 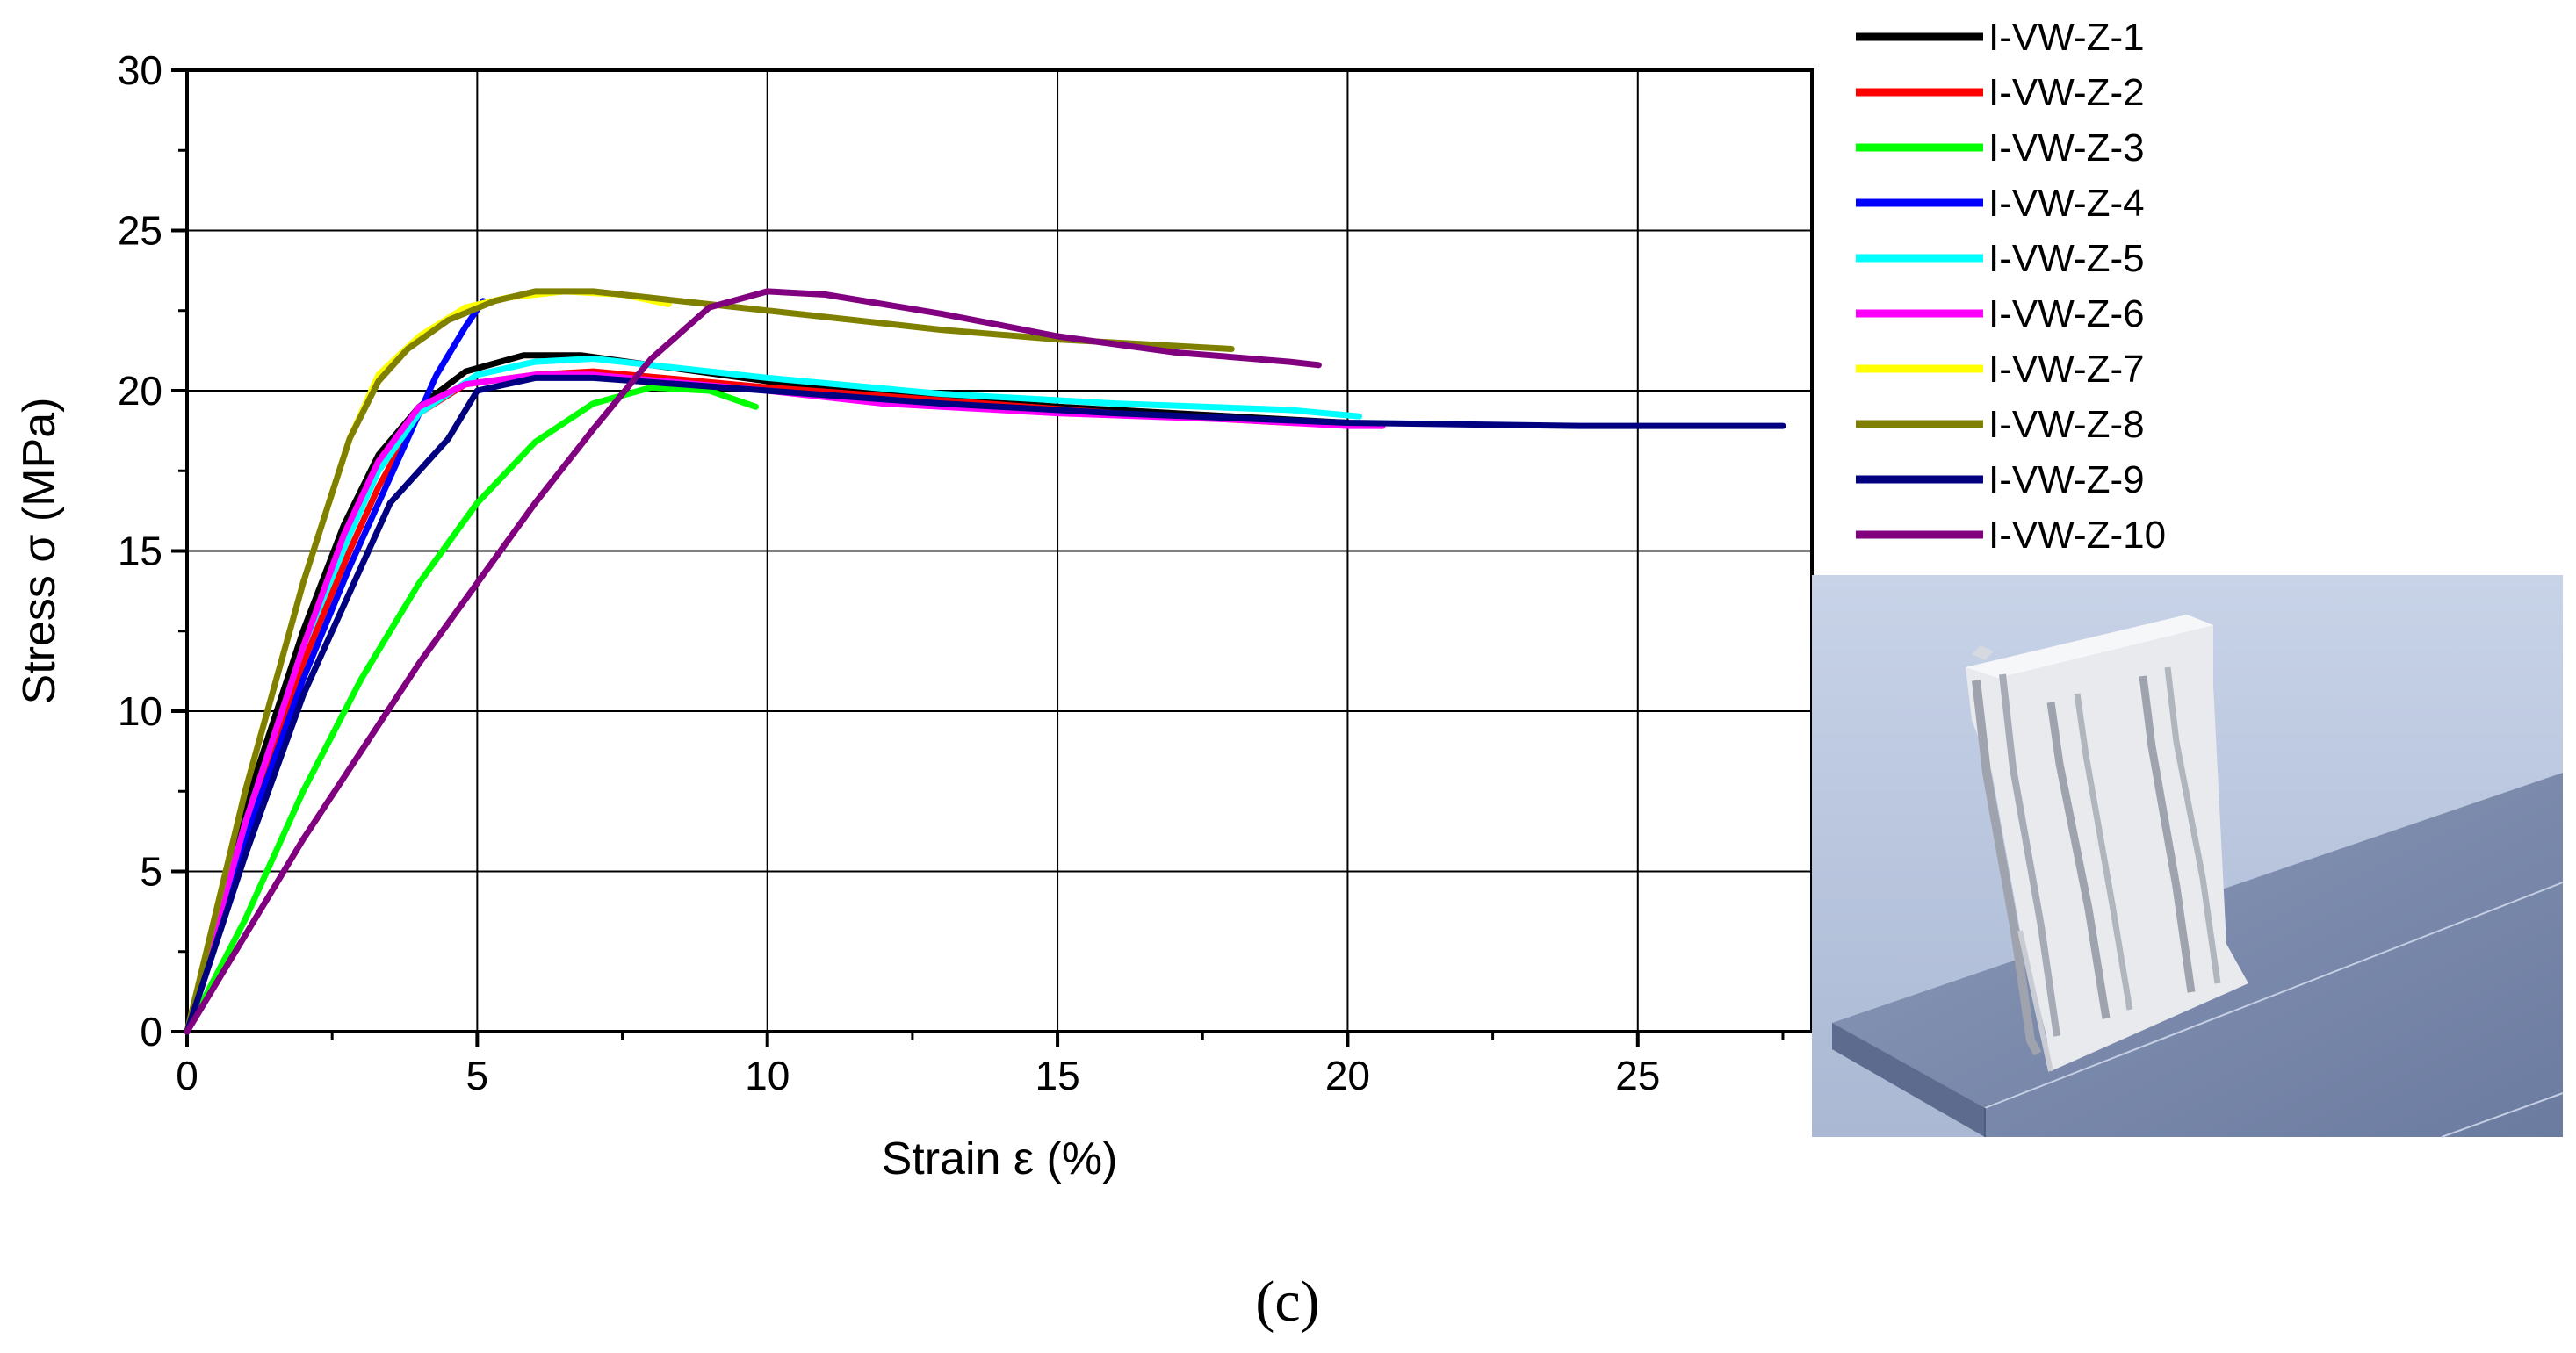 I want to click on x-axis-title: Strain ε (%), so click(x=1000, y=1158).